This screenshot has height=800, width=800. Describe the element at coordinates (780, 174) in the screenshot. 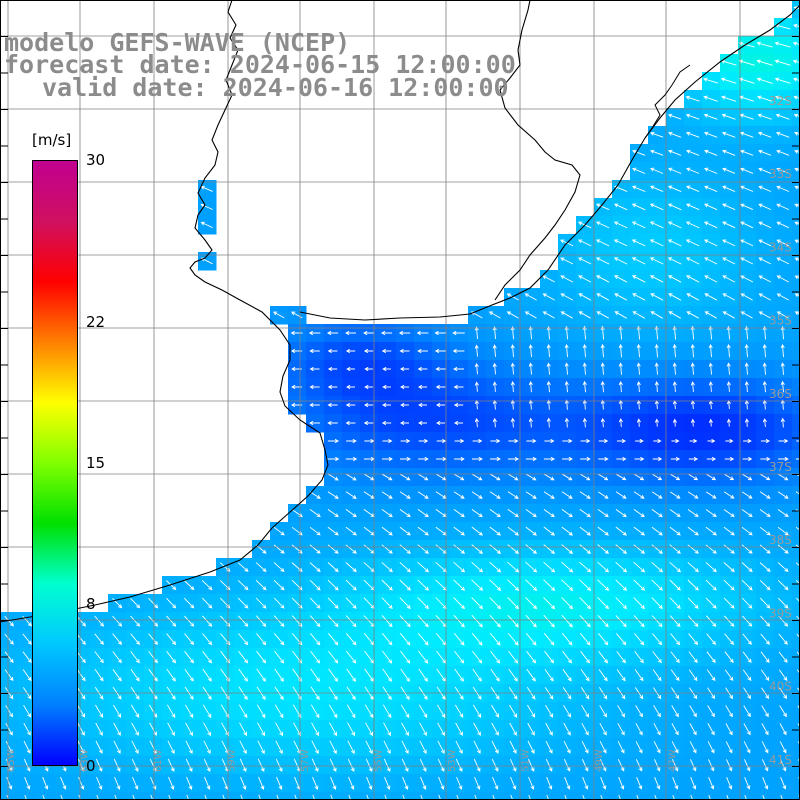

I see `latitude-label: 33S` at that location.